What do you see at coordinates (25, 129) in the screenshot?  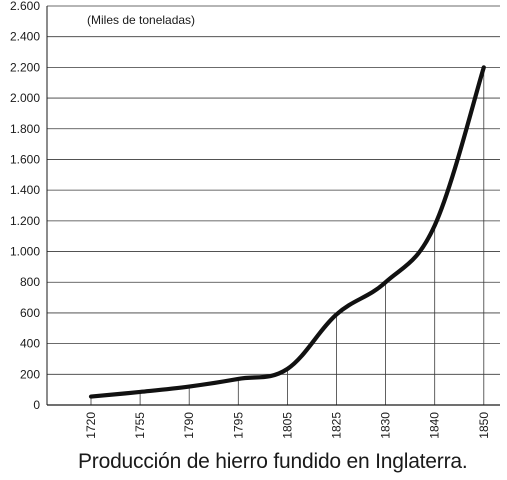 I see `y-tick-label: 1.800` at bounding box center [25, 129].